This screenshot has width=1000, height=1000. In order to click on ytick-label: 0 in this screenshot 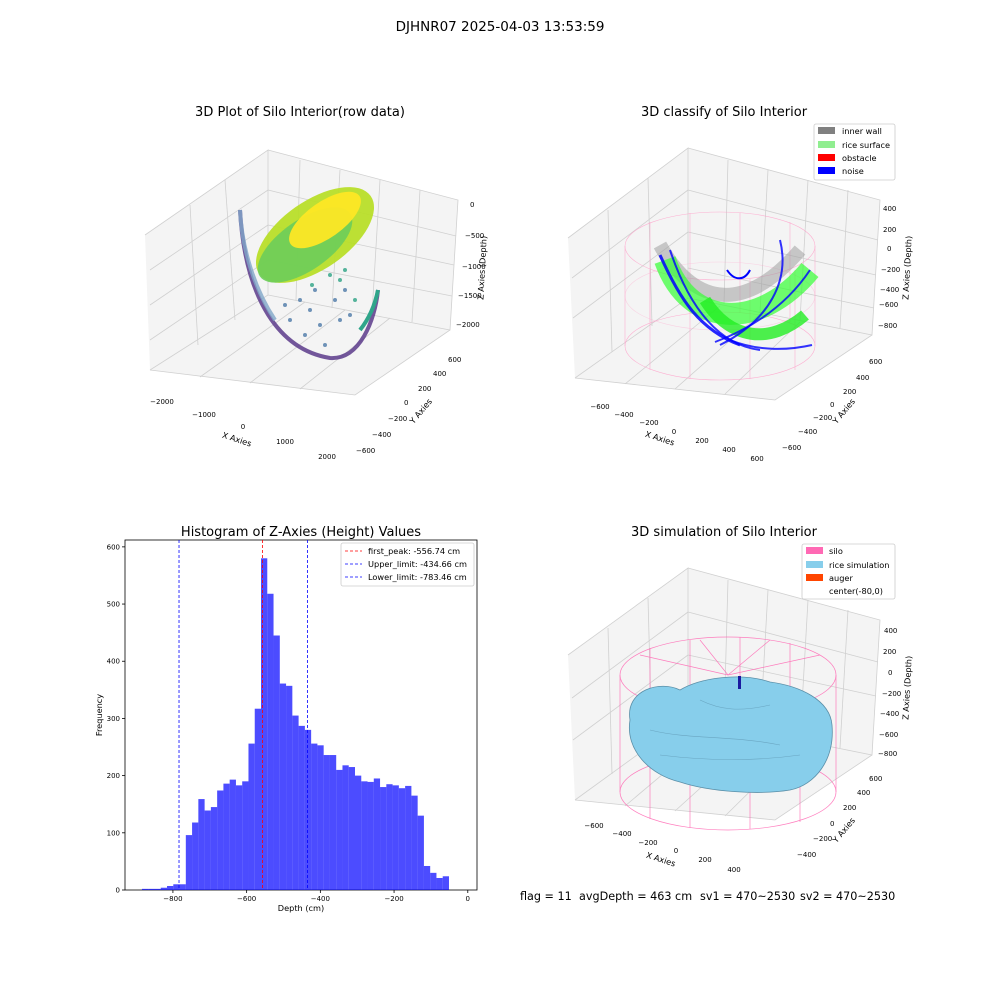, I will do `click(118, 891)`.